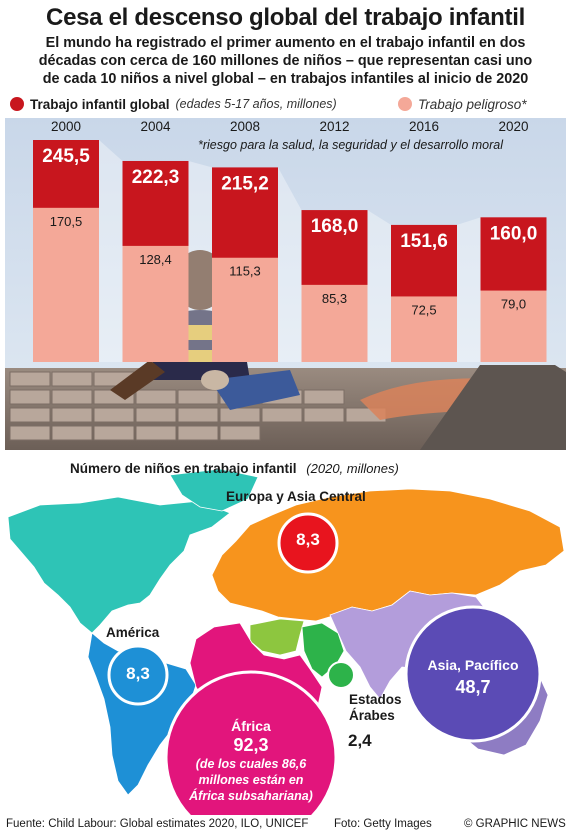 The image size is (571, 838). What do you see at coordinates (513, 126) in the screenshot?
I see `x-tick-label: 2020` at bounding box center [513, 126].